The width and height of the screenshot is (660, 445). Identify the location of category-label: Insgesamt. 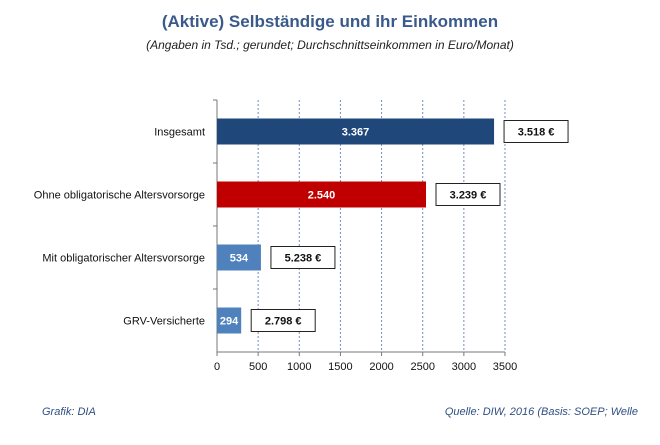
(179, 133).